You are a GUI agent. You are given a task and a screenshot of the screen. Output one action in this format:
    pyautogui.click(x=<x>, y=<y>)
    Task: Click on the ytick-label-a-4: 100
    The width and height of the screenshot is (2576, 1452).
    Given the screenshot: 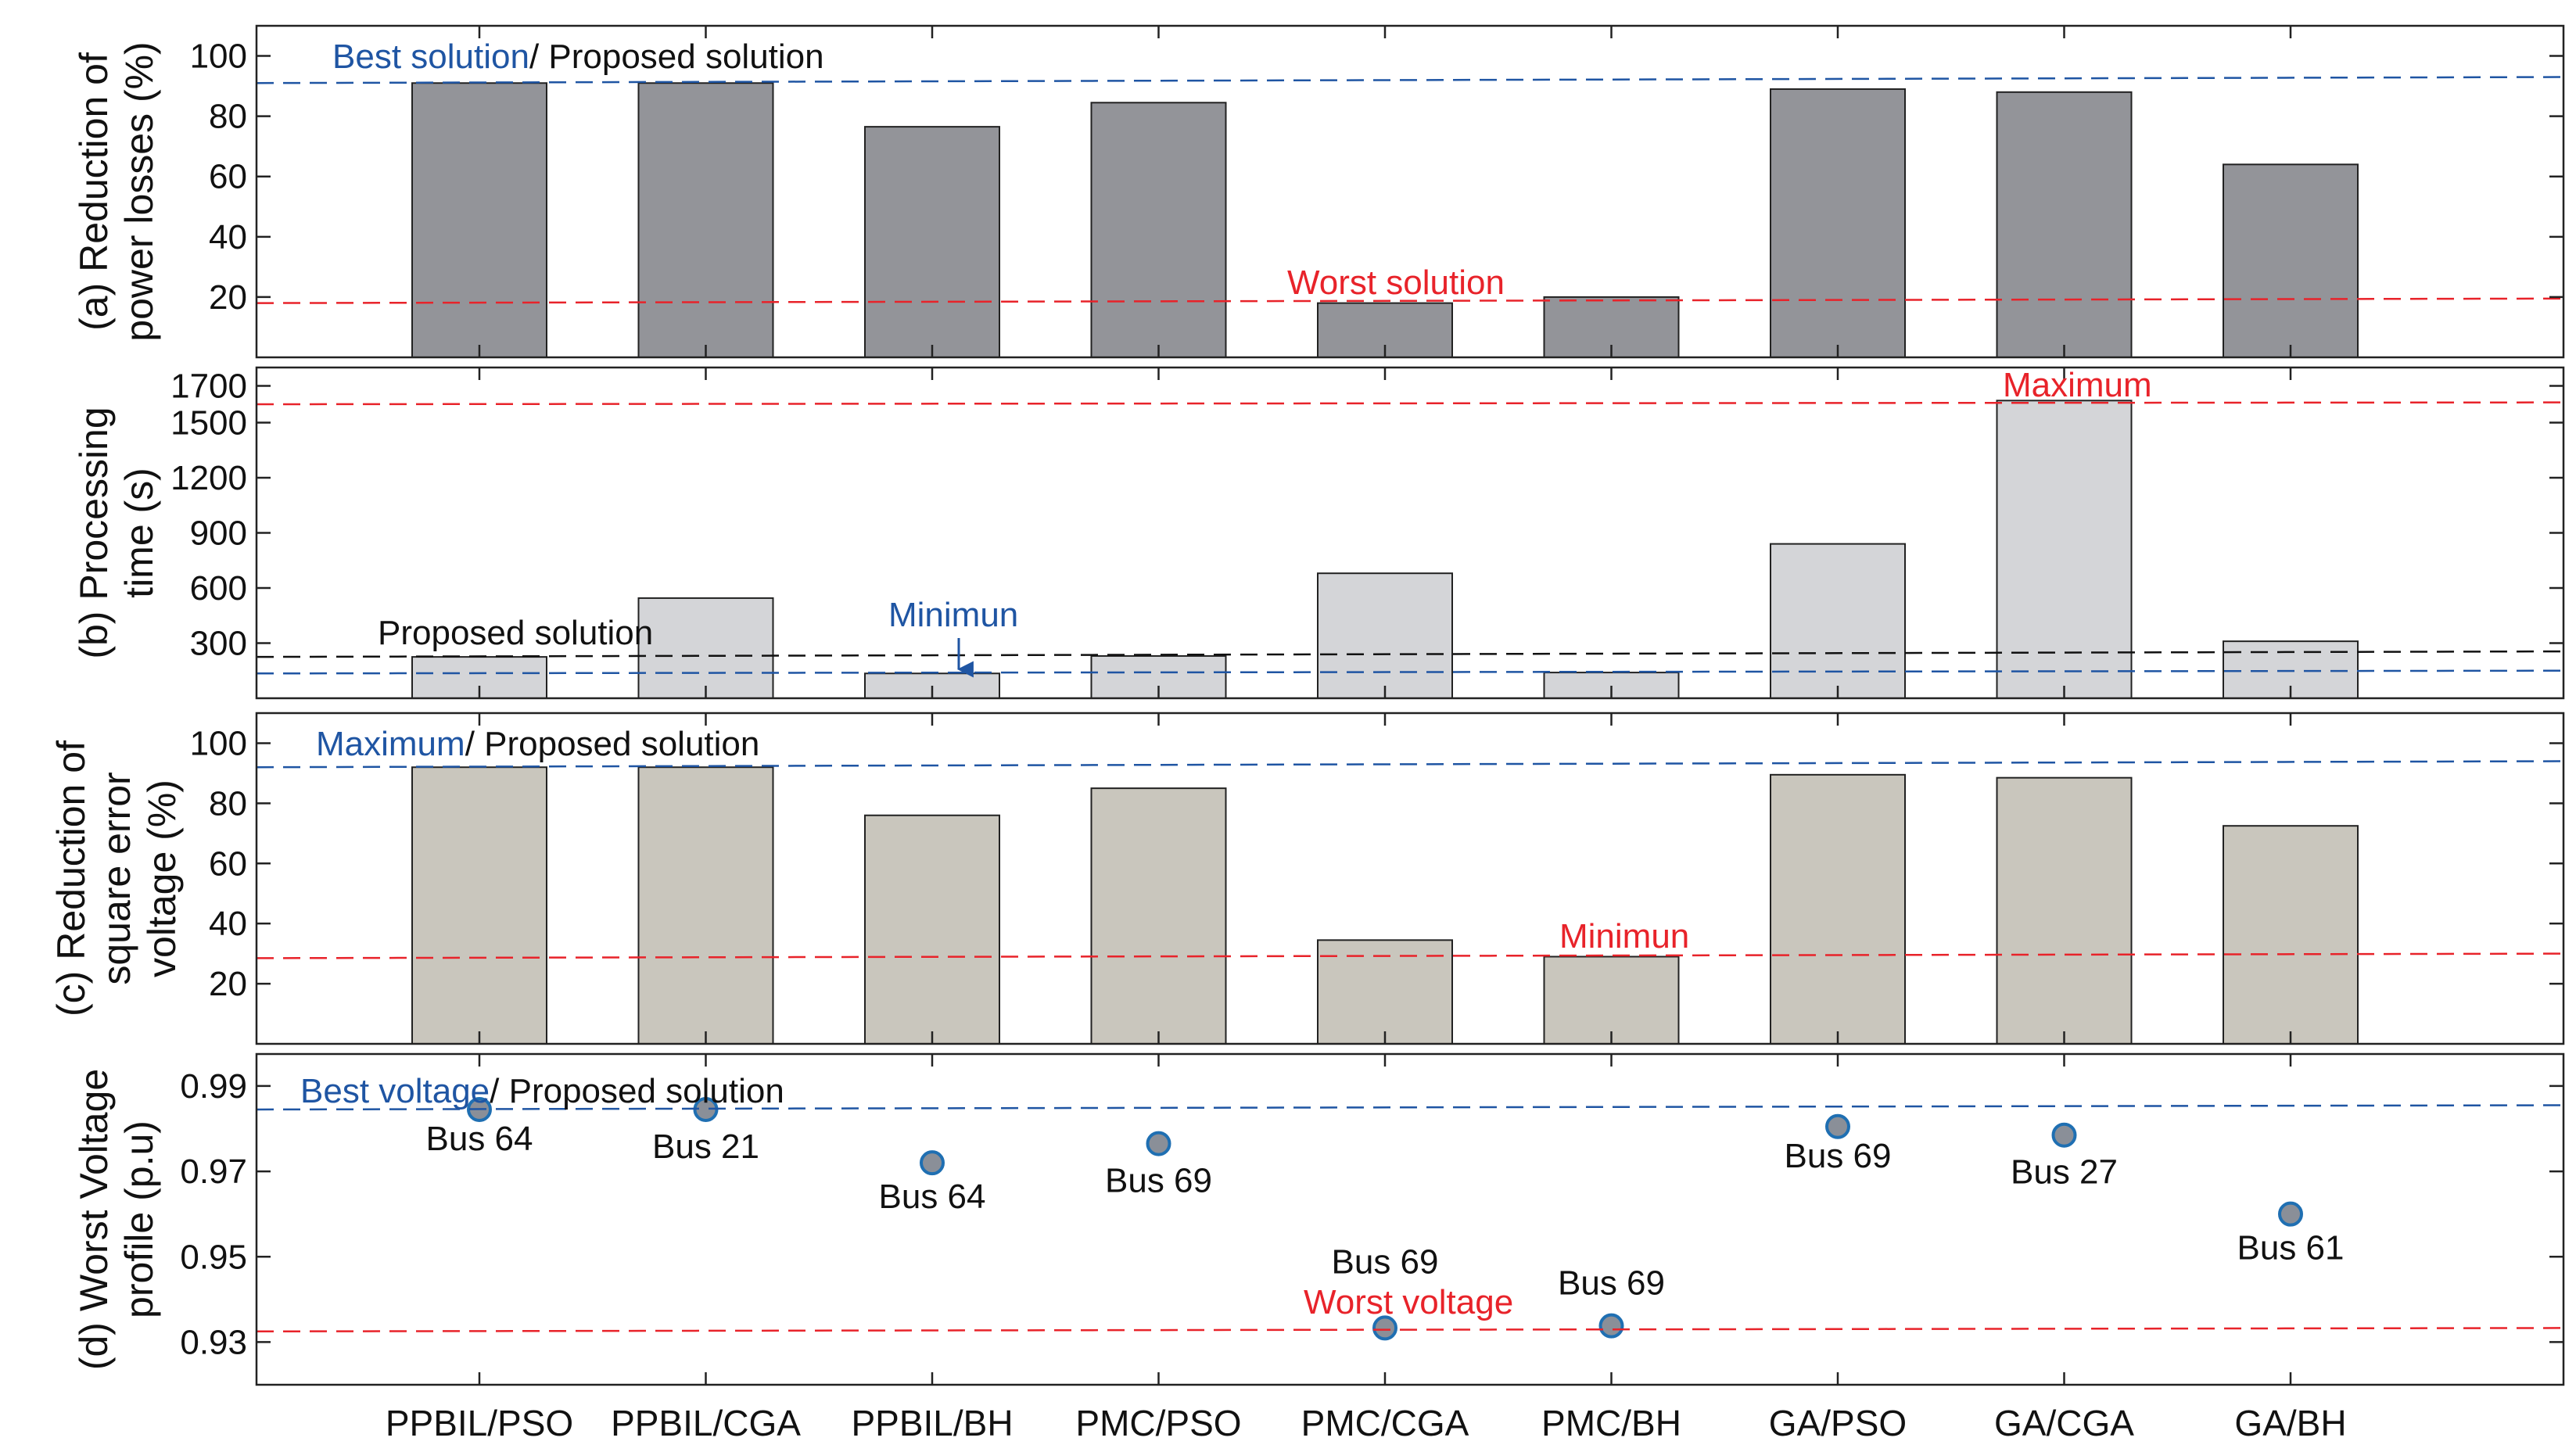 What is the action you would take?
    pyautogui.click(x=219, y=57)
    